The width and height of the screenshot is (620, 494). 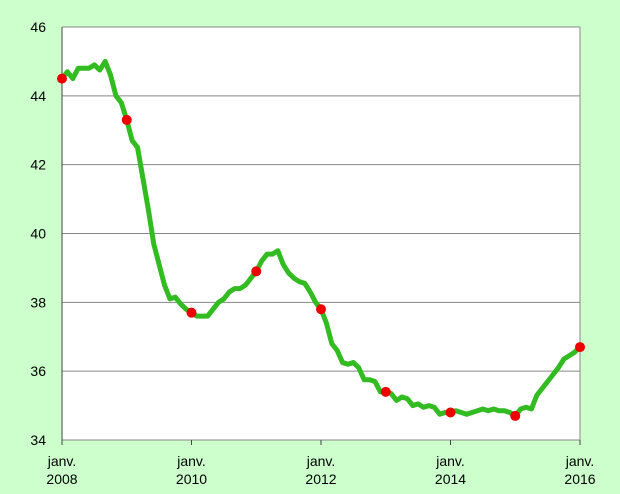 I want to click on x-tick-label-line: 2010, so click(x=191, y=479).